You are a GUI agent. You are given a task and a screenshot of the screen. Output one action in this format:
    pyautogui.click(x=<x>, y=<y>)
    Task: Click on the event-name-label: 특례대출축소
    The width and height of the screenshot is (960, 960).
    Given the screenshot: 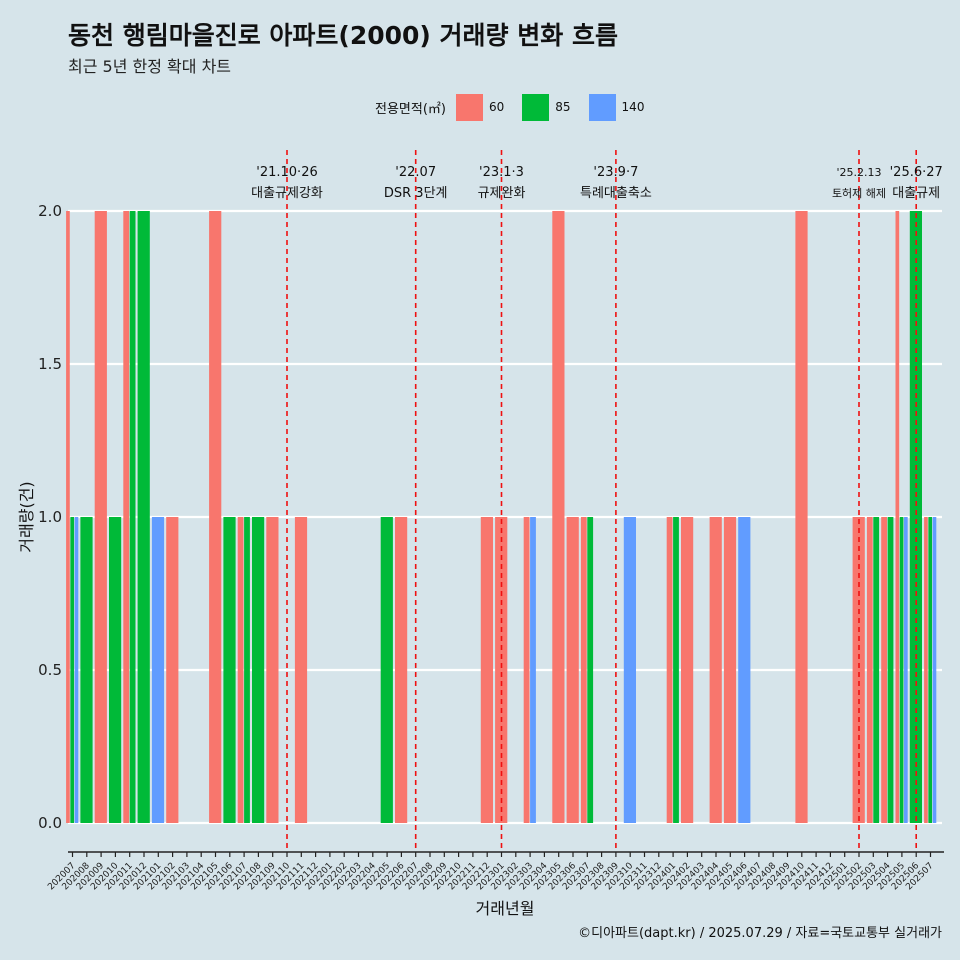 What is the action you would take?
    pyautogui.click(x=616, y=193)
    